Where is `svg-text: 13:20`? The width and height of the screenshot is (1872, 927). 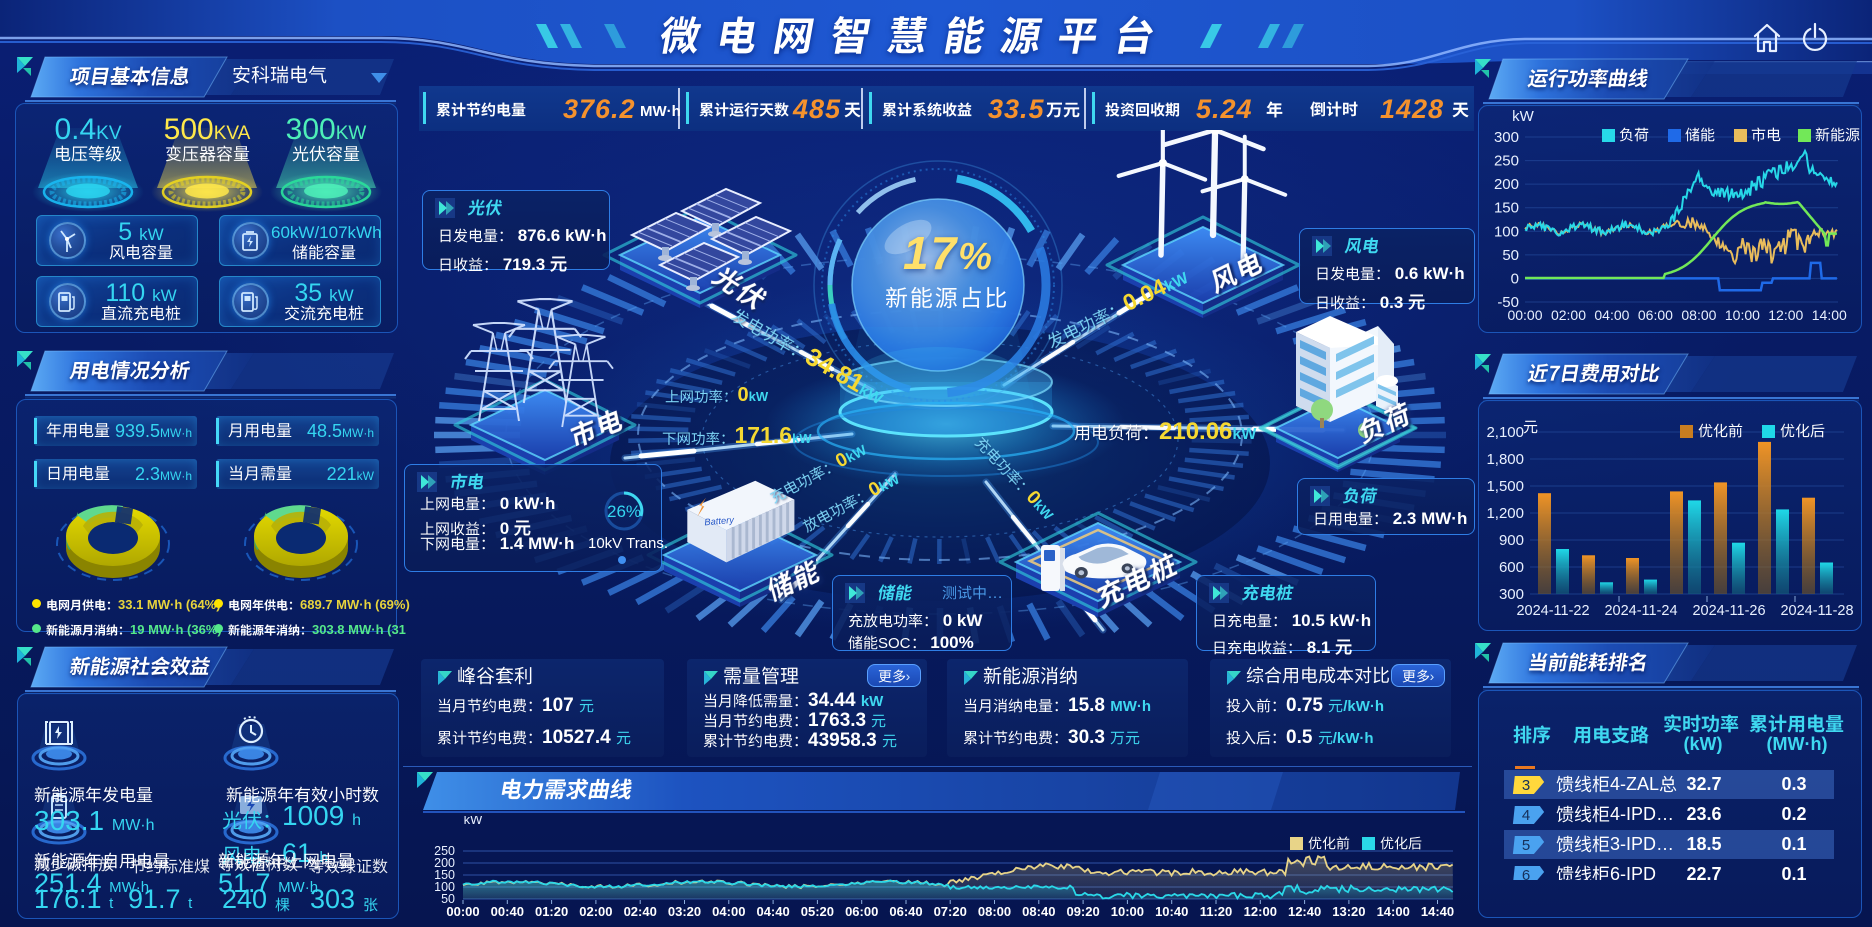
svg-text: 13:20 is located at coordinates (1348, 911).